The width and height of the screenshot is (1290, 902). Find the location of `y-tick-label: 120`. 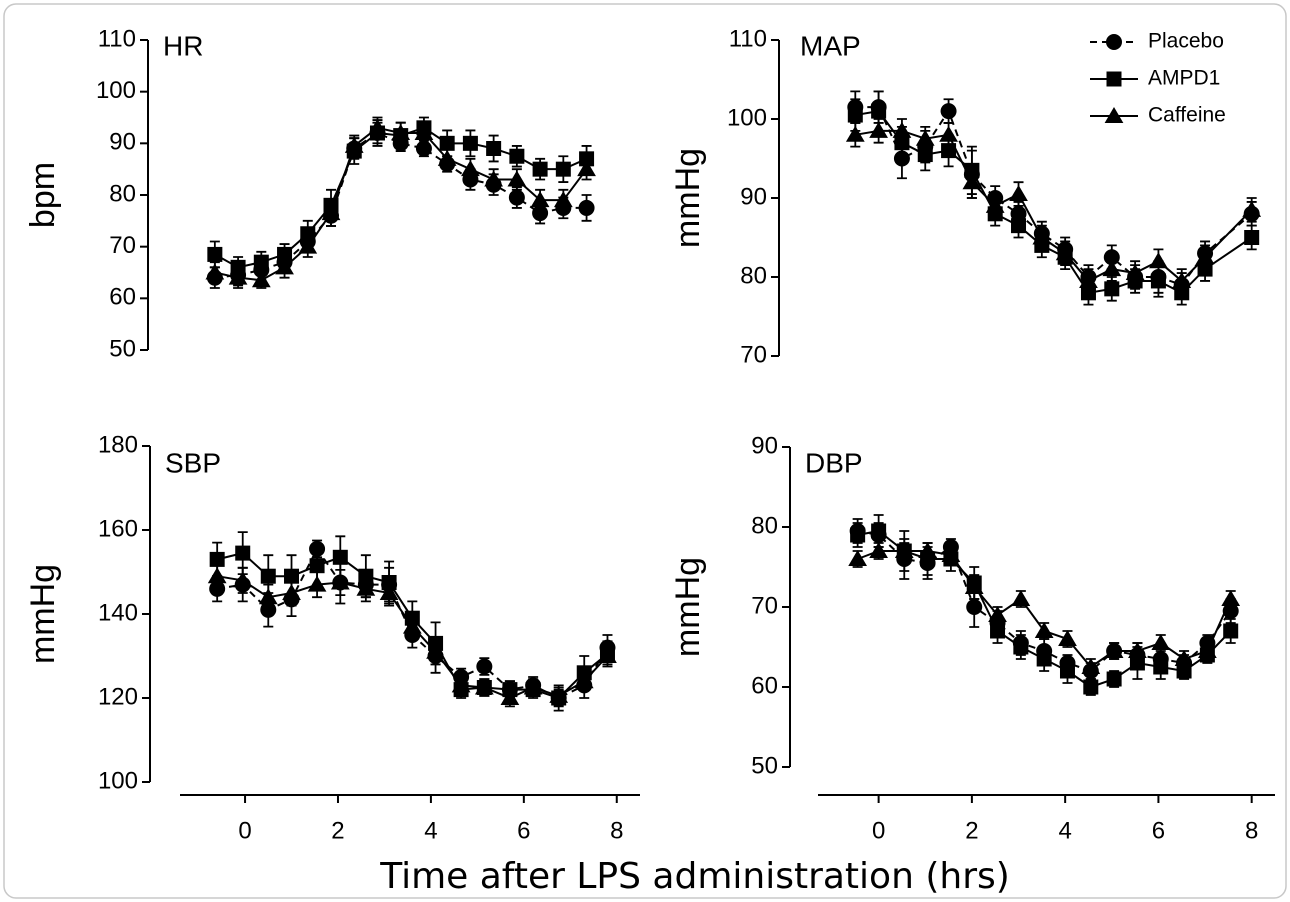

y-tick-label: 120 is located at coordinates (118, 696).